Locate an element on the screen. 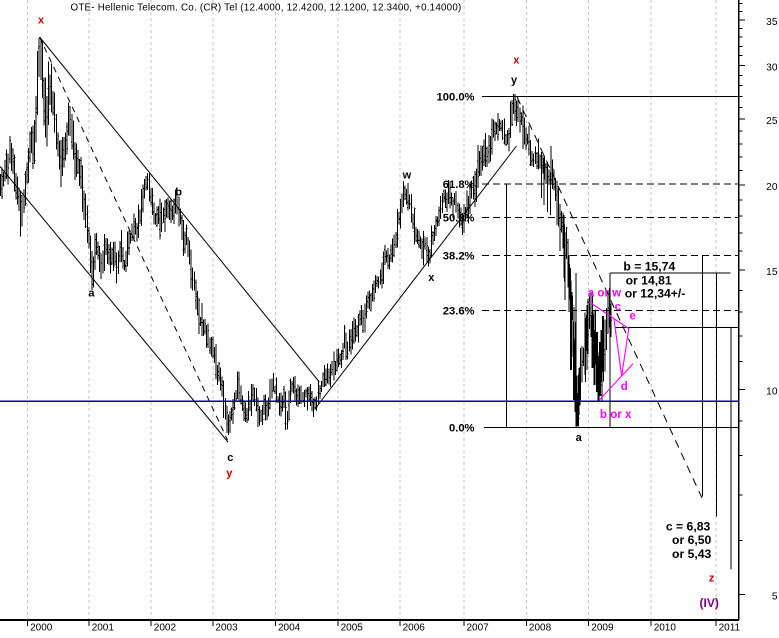  svg-text: b is located at coordinates (178, 193).